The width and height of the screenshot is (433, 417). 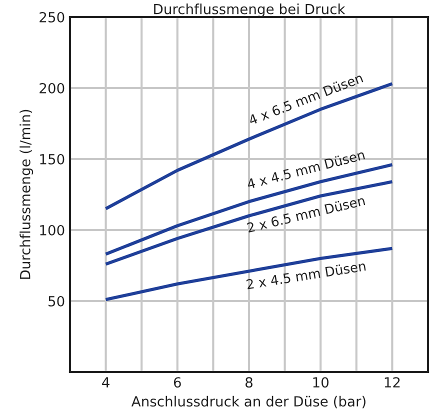 I want to click on text: 4 x 4.5 mm Düsen, so click(x=305, y=169).